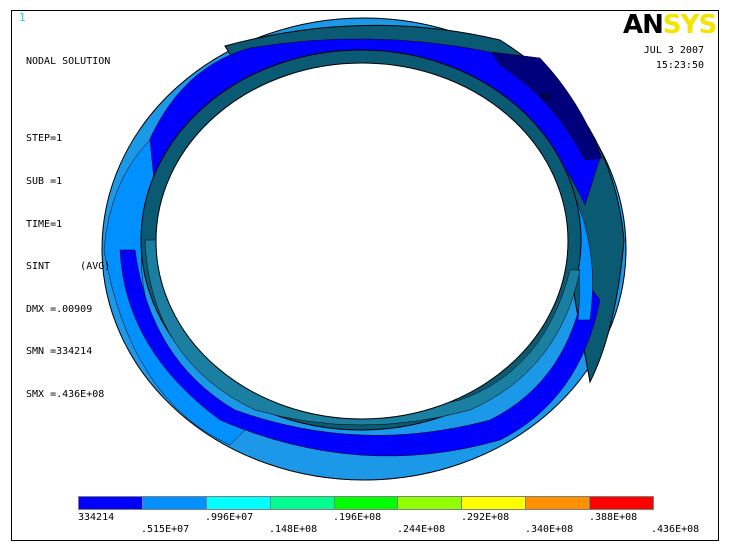 This screenshot has height=550, width=730. I want to click on legend-label-10: .436E+08, so click(675, 529).